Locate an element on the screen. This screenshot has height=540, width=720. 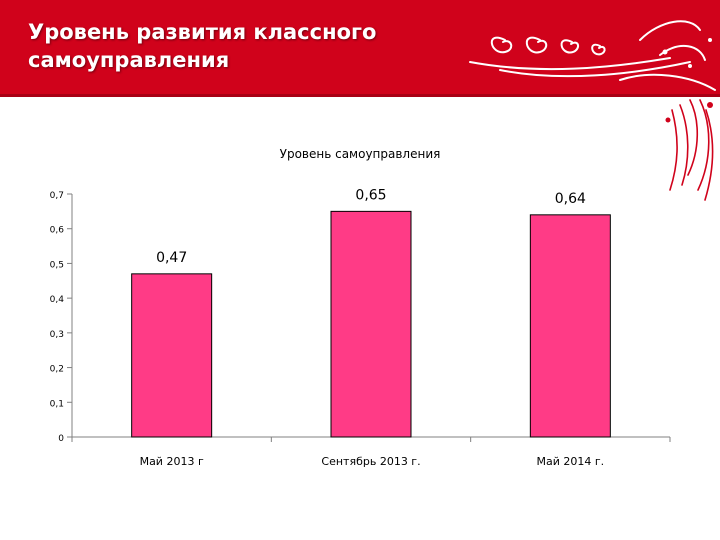
bar-value-label: 0,65 is located at coordinates (370, 195).